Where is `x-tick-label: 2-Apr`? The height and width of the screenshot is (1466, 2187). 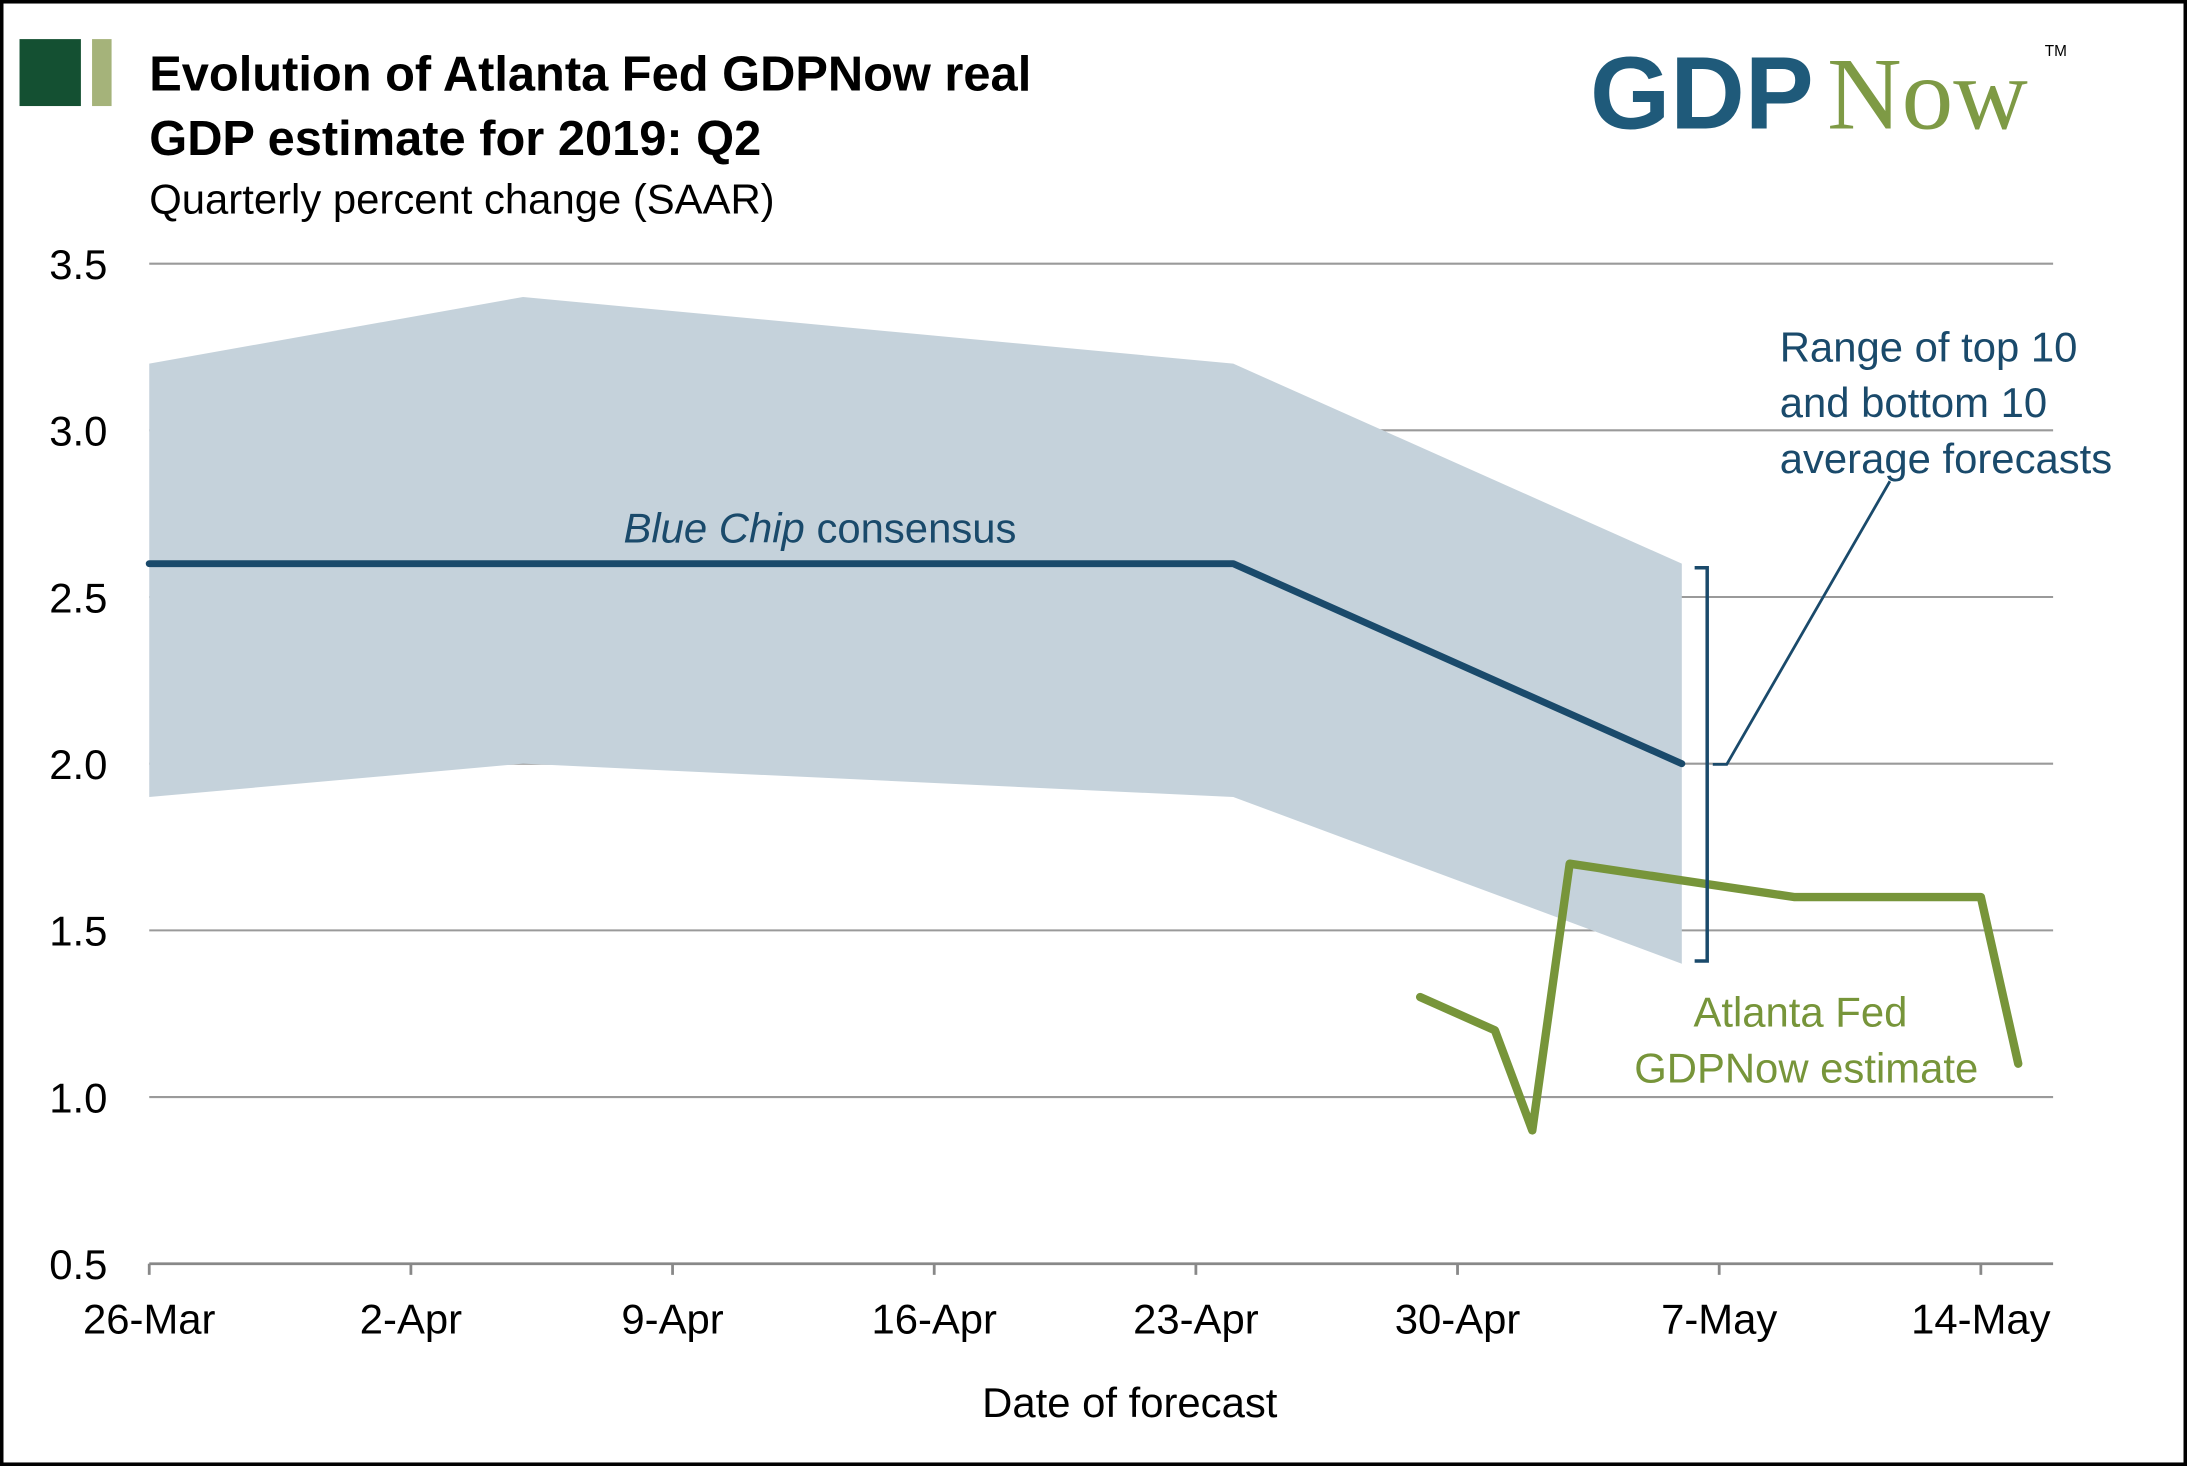
x-tick-label: 2-Apr is located at coordinates (411, 1318).